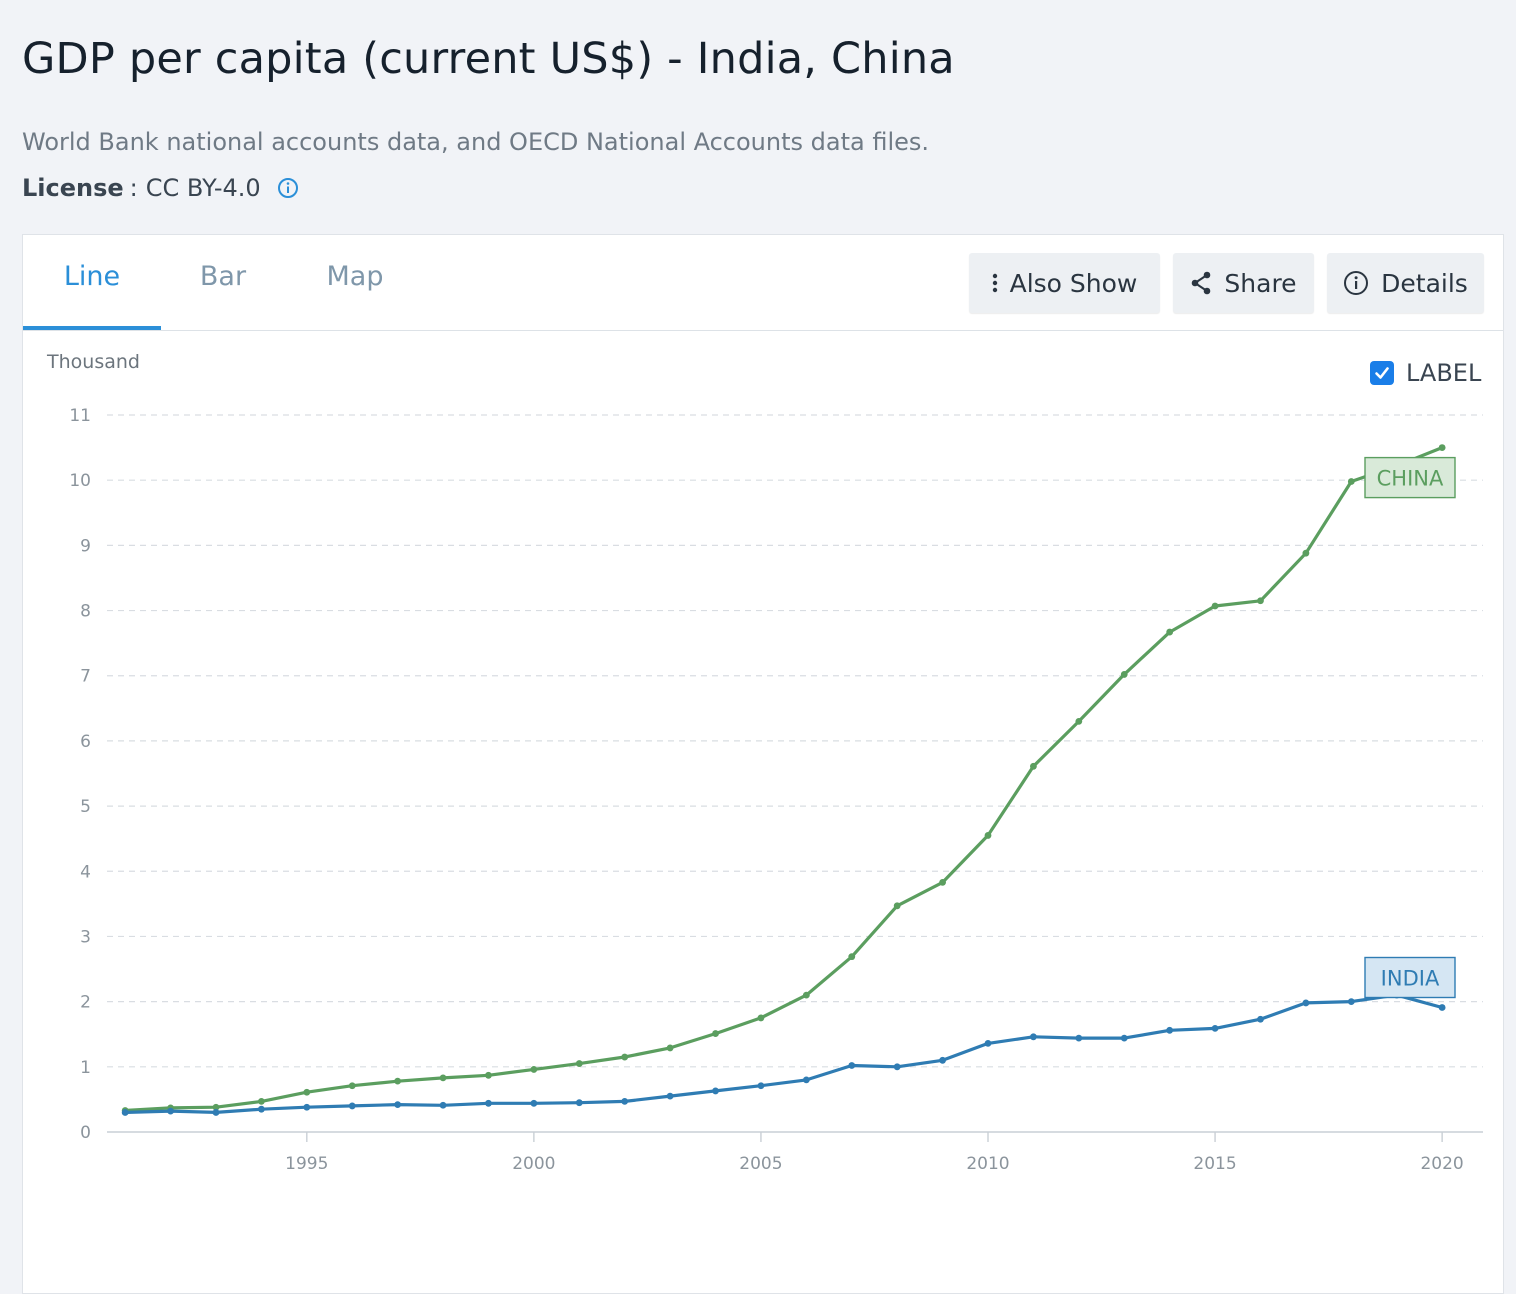 The height and width of the screenshot is (1294, 1516). Describe the element at coordinates (85, 546) in the screenshot. I see `y-tick-label: 9` at that location.